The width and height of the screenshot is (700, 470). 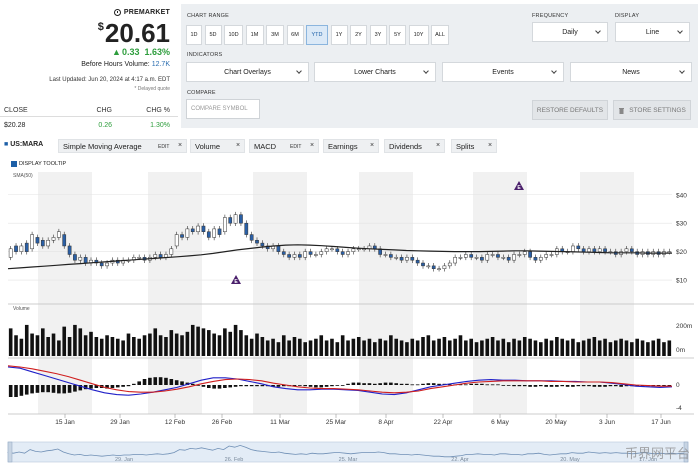 I want to click on store-settings-button: STORE SETTINGS, so click(x=652, y=110).